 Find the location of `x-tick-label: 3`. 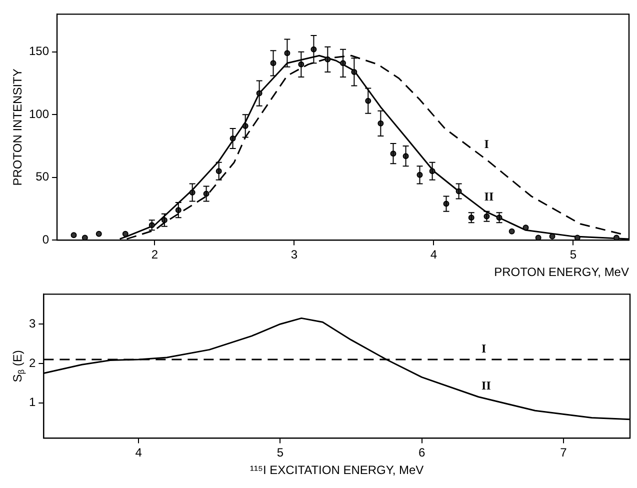

x-tick-label: 3 is located at coordinates (294, 255).